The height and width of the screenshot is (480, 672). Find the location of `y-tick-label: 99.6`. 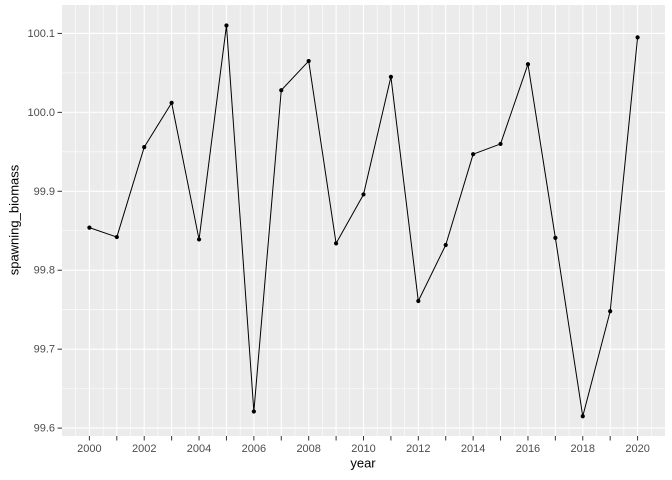

y-tick-label: 99.6 is located at coordinates (44, 429).